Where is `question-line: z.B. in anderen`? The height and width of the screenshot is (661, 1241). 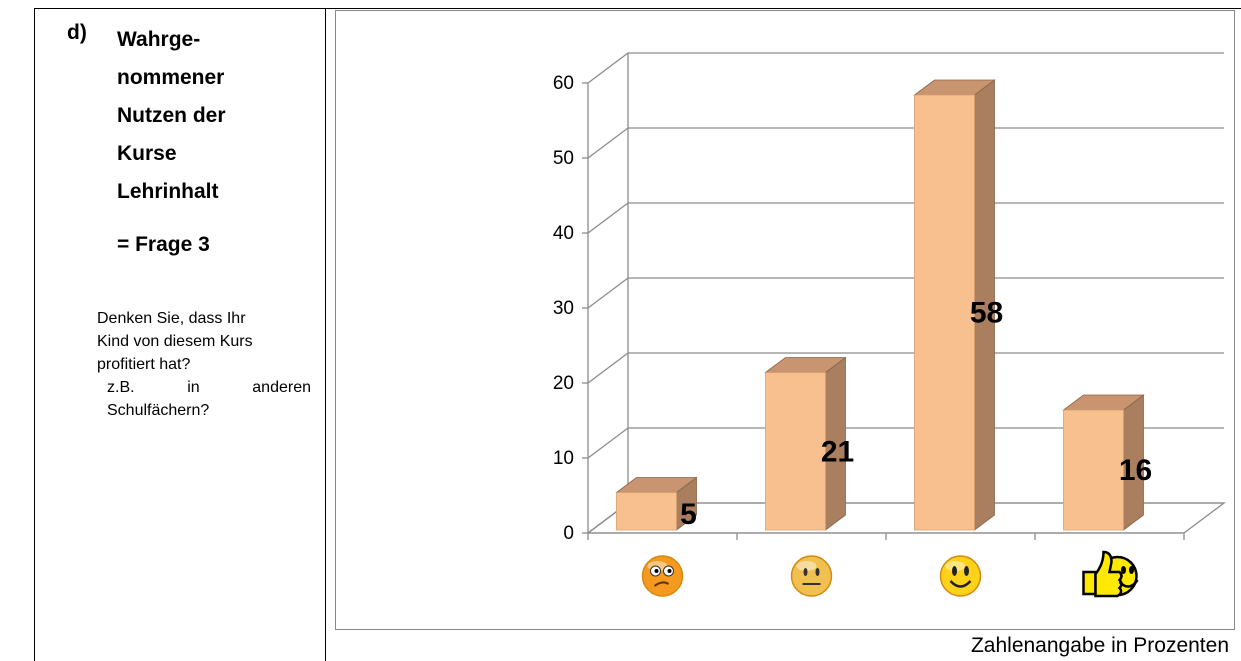 question-line: z.B. in anderen is located at coordinates (204, 387).